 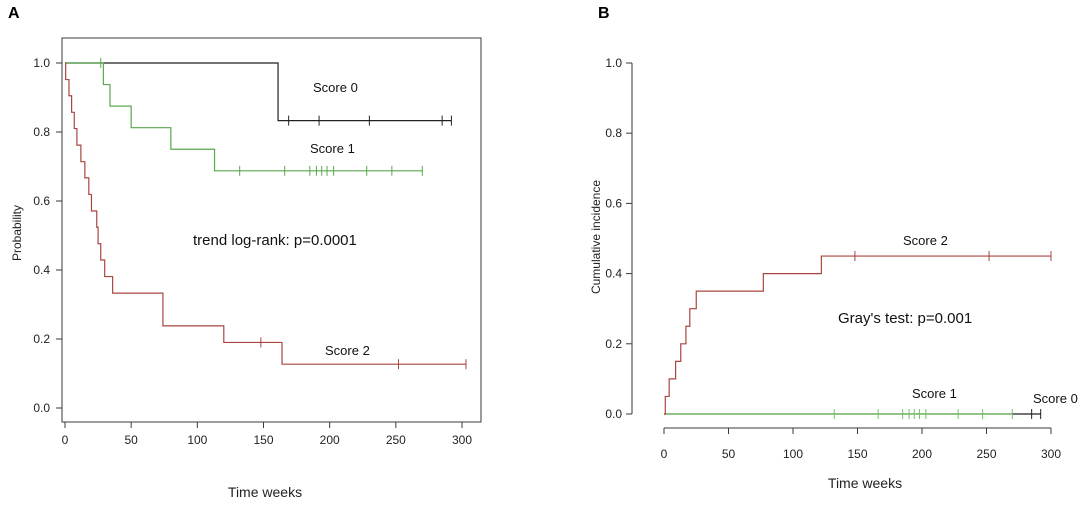 I want to click on panel-label-a: A, so click(x=14, y=13).